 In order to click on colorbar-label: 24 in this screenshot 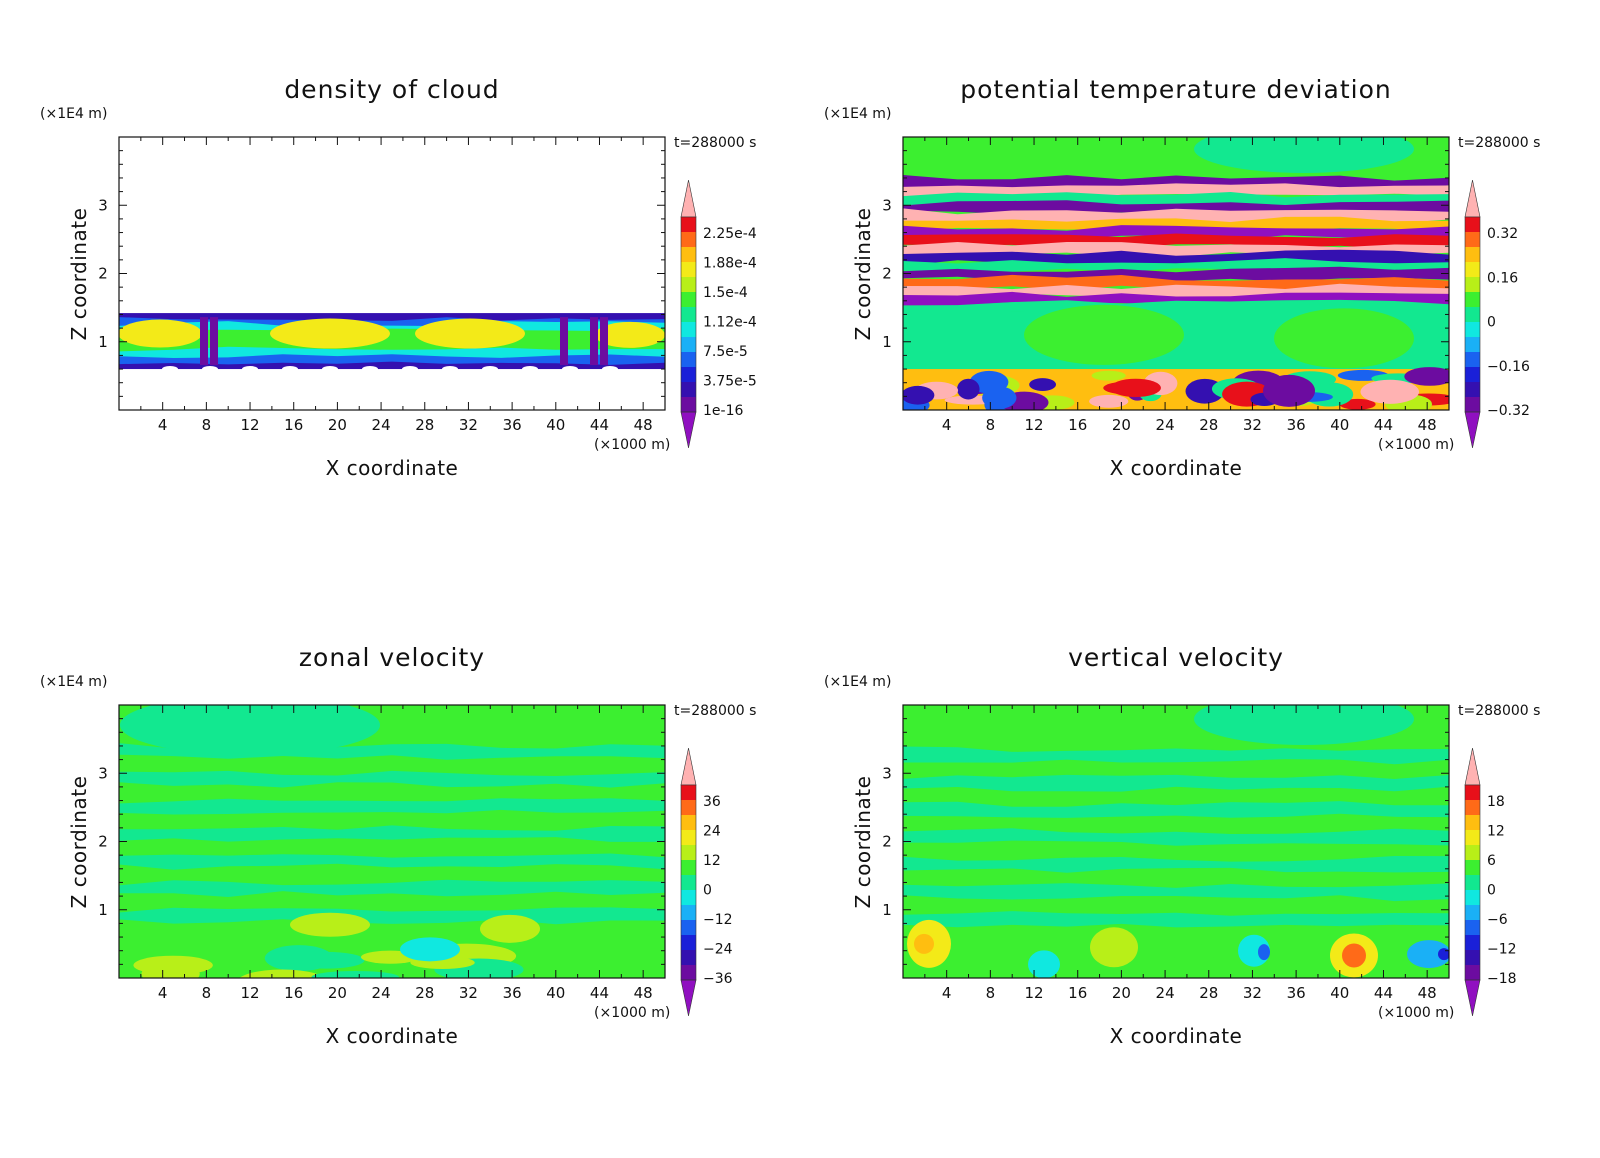, I will do `click(712, 832)`.